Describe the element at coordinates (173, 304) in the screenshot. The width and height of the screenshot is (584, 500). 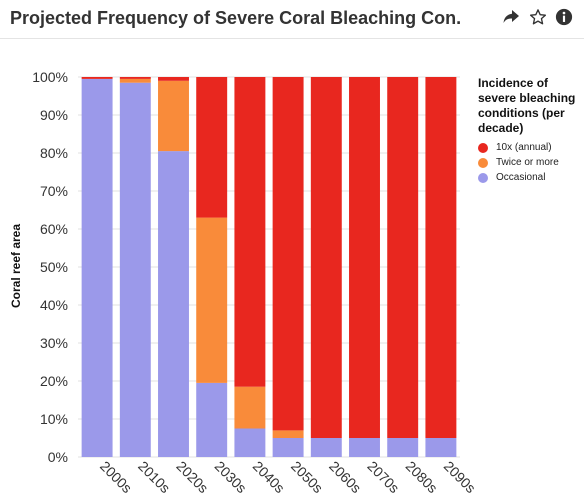
I see `bar-segment-occasional-2020s` at that location.